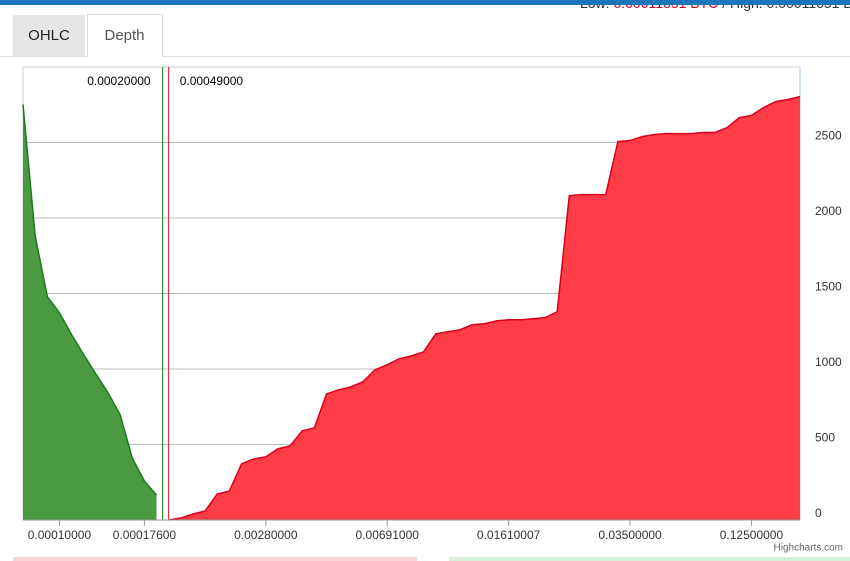 This screenshot has width=850, height=561. I want to click on top-bar, so click(425, 2).